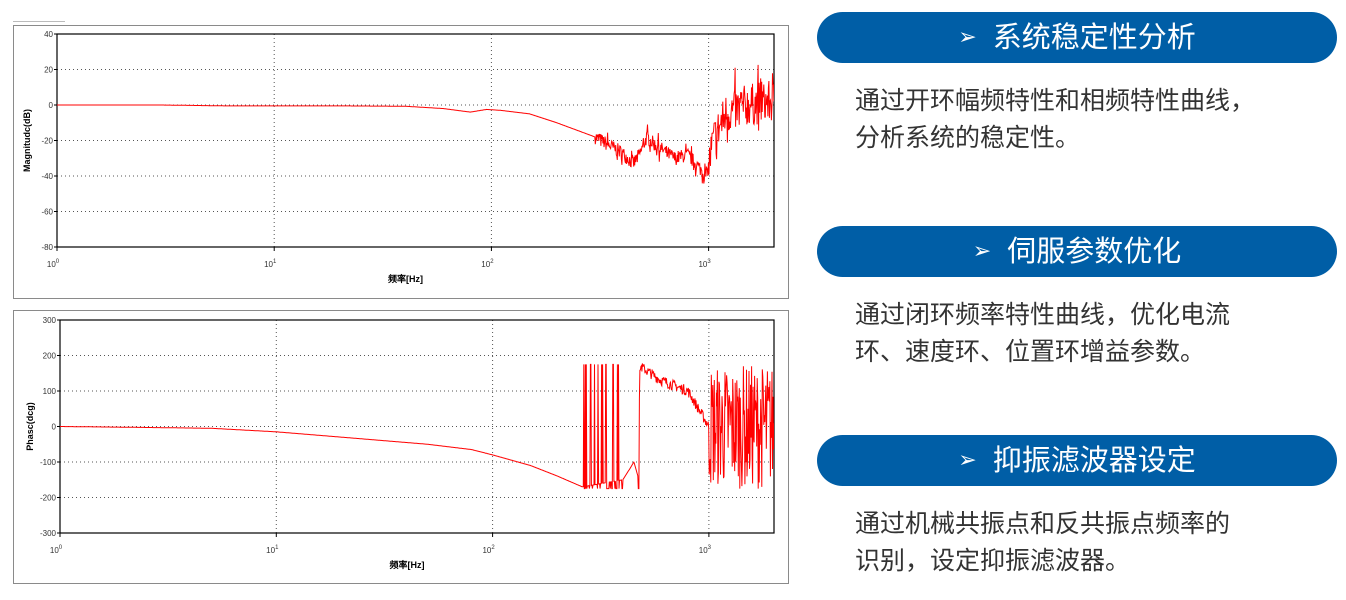  I want to click on description-line: 识别，设定抑振滤波器。, so click(993, 560).